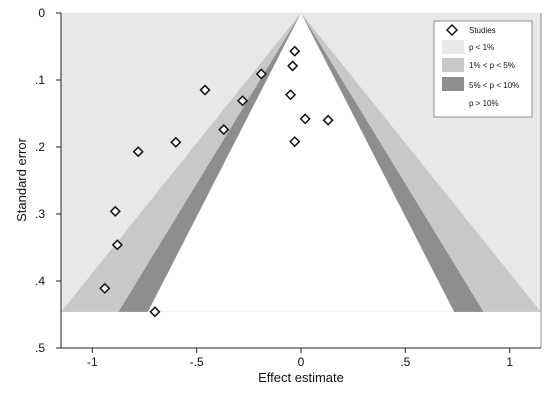 Image resolution: width=556 pixels, height=404 pixels. I want to click on legend-swatch-p10, so click(453, 84).